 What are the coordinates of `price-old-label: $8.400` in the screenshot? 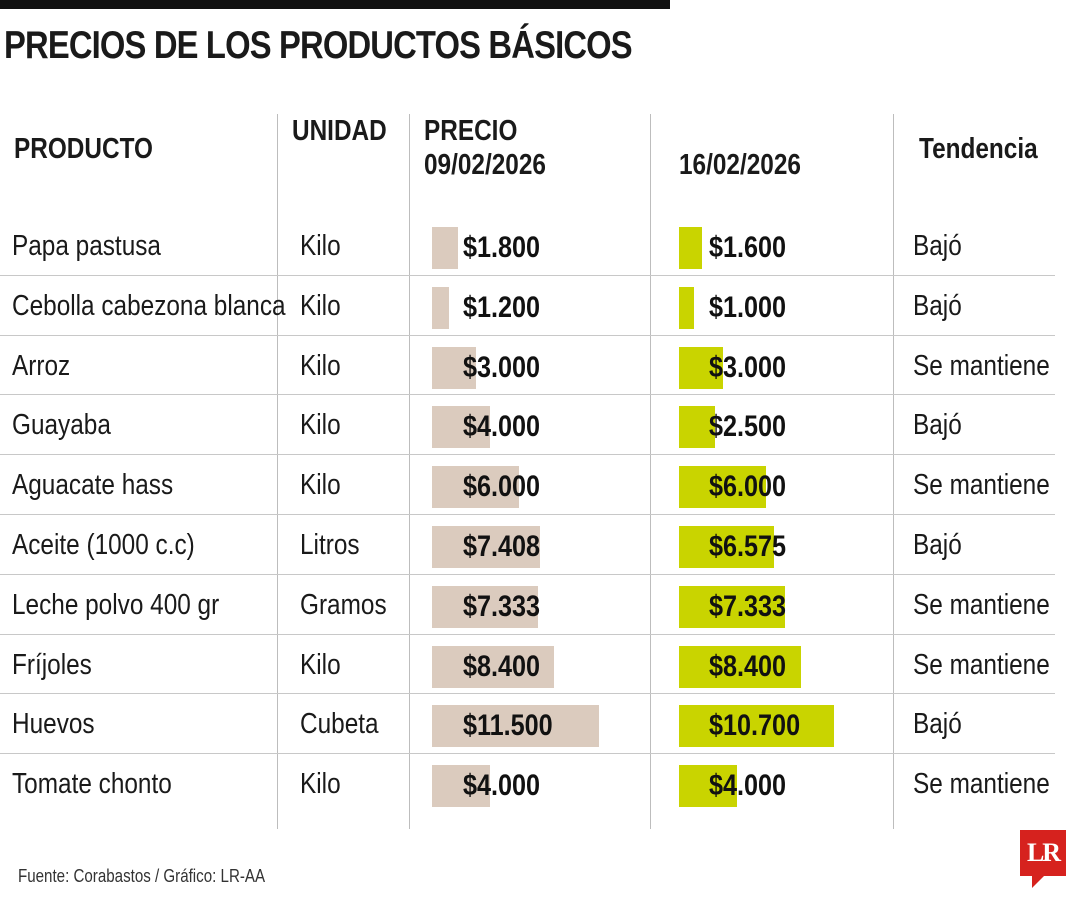 It's located at (502, 666).